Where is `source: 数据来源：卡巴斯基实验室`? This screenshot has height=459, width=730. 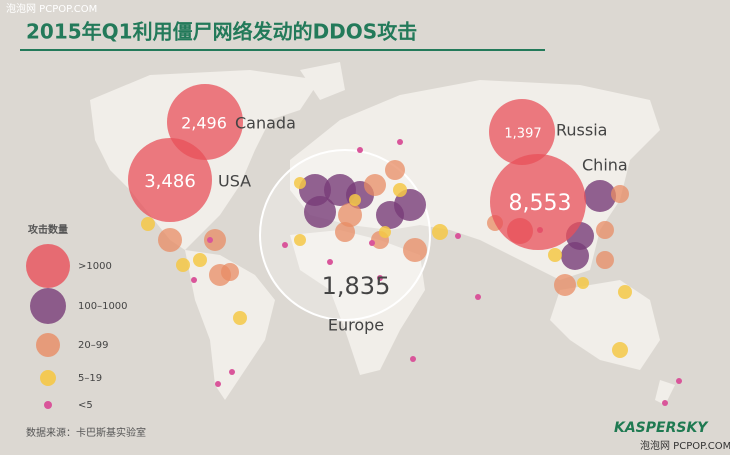
source: 数据来源：卡巴斯基实验室 is located at coordinates (86, 432).